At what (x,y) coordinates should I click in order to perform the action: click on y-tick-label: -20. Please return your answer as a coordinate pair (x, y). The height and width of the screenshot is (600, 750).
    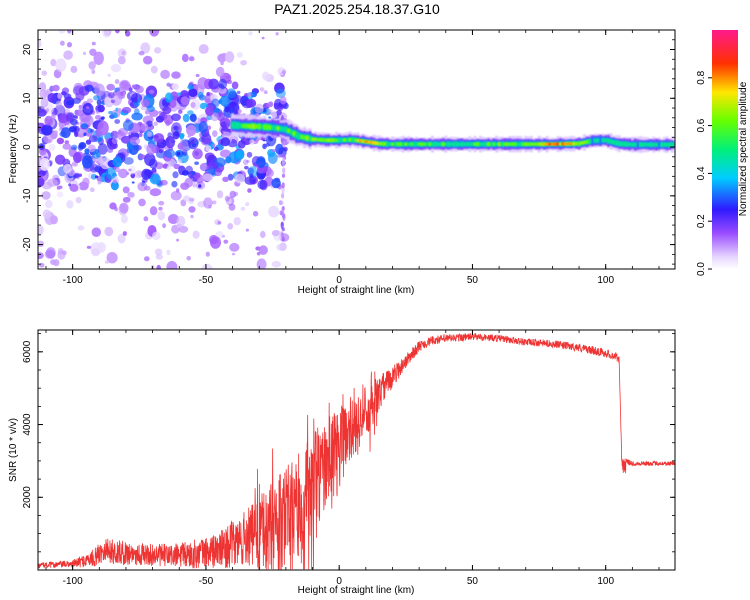
    Looking at the image, I should click on (27, 244).